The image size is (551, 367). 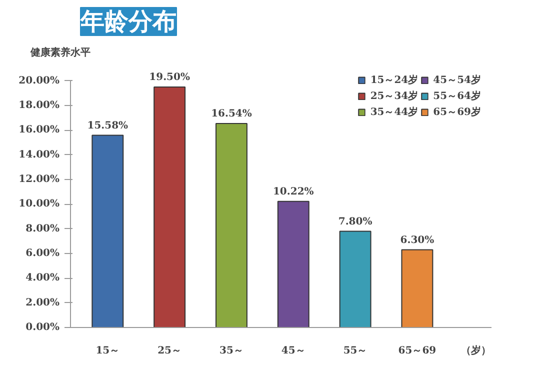 What do you see at coordinates (39, 130) in the screenshot?
I see `y-tick-label: 16.00%` at bounding box center [39, 130].